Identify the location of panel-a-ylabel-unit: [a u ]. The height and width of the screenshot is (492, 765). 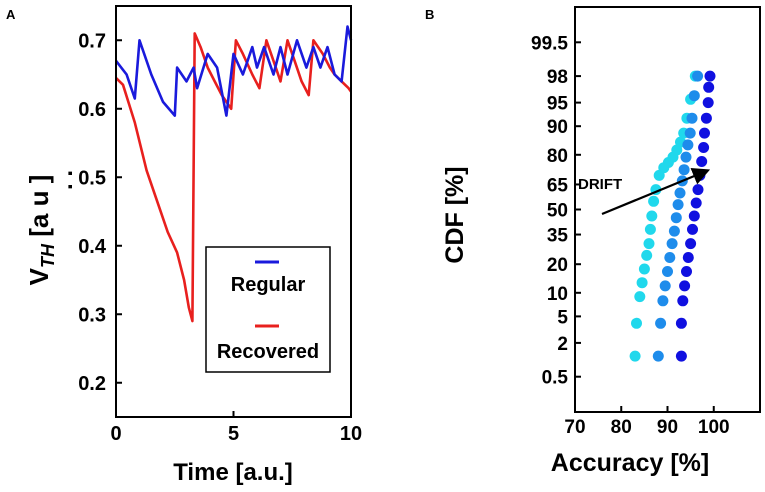
(39, 209).